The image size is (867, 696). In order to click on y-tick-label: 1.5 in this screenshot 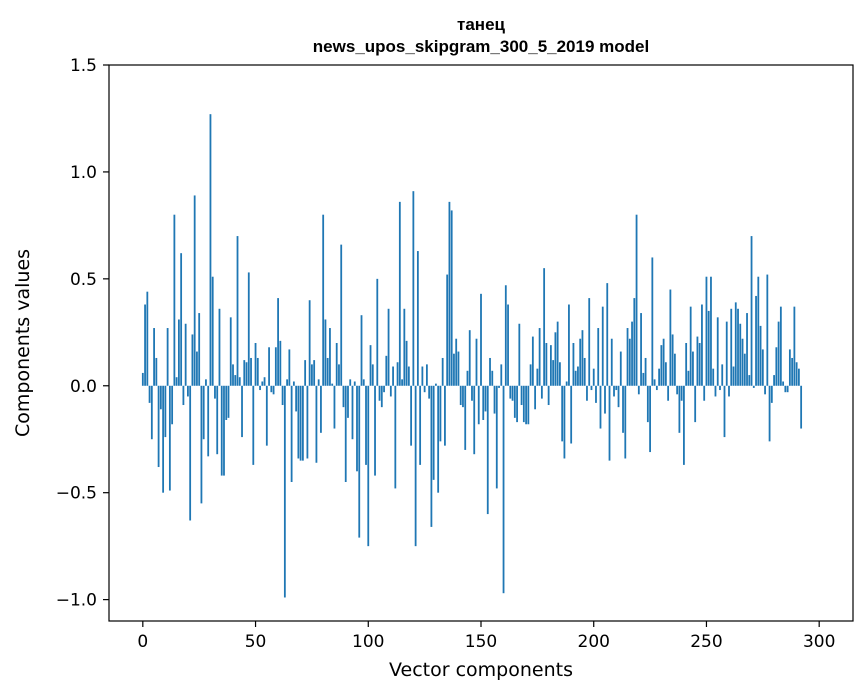, I will do `click(83, 66)`.